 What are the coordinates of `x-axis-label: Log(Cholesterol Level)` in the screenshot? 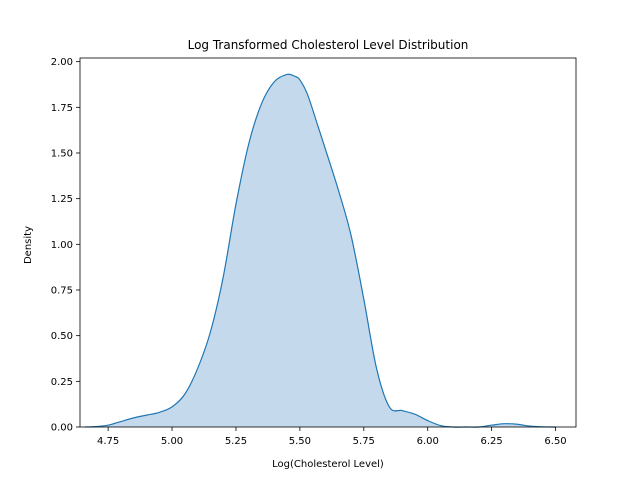 It's located at (328, 464).